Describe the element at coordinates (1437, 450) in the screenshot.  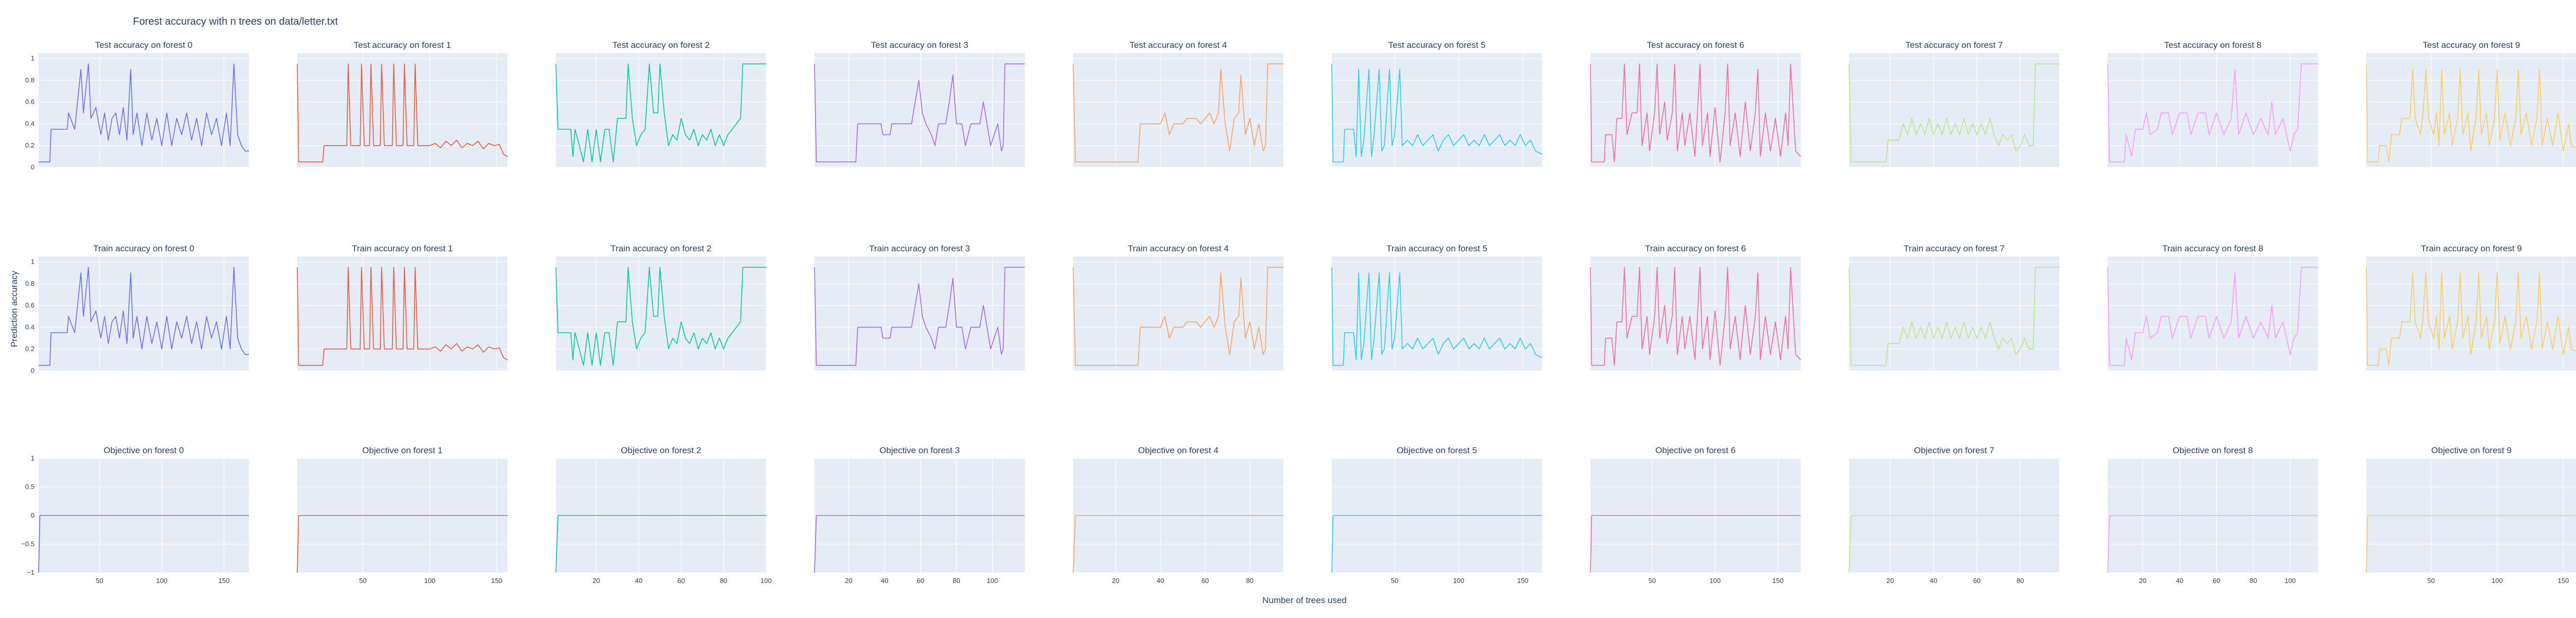
I see `subplot-title: Objective on forest 5` at that location.